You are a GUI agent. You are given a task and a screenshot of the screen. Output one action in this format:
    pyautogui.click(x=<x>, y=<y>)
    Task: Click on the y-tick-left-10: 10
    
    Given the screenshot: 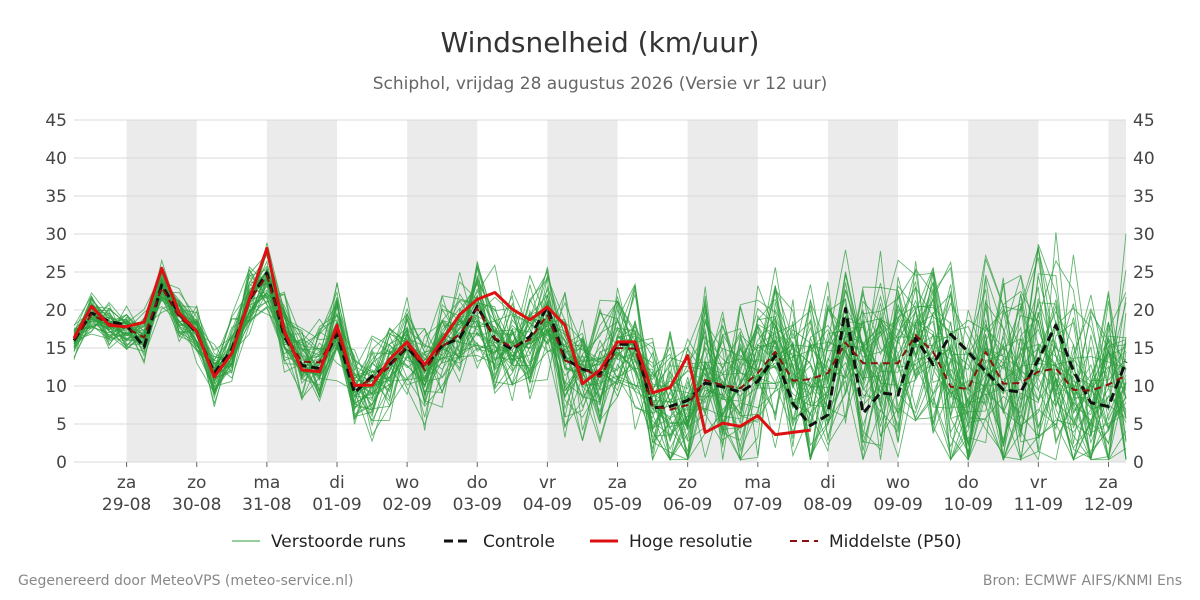 What is the action you would take?
    pyautogui.click(x=56, y=387)
    